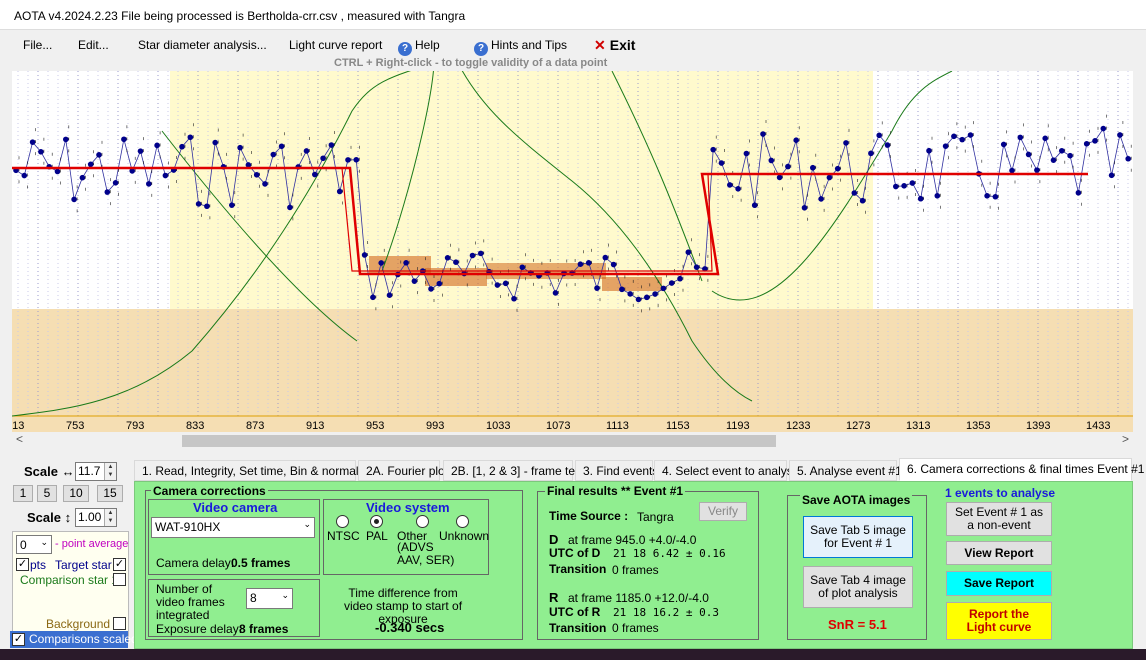 This screenshot has width=1146, height=660. Describe the element at coordinates (419, 47) in the screenshot. I see `menu-help: ? Help` at that location.